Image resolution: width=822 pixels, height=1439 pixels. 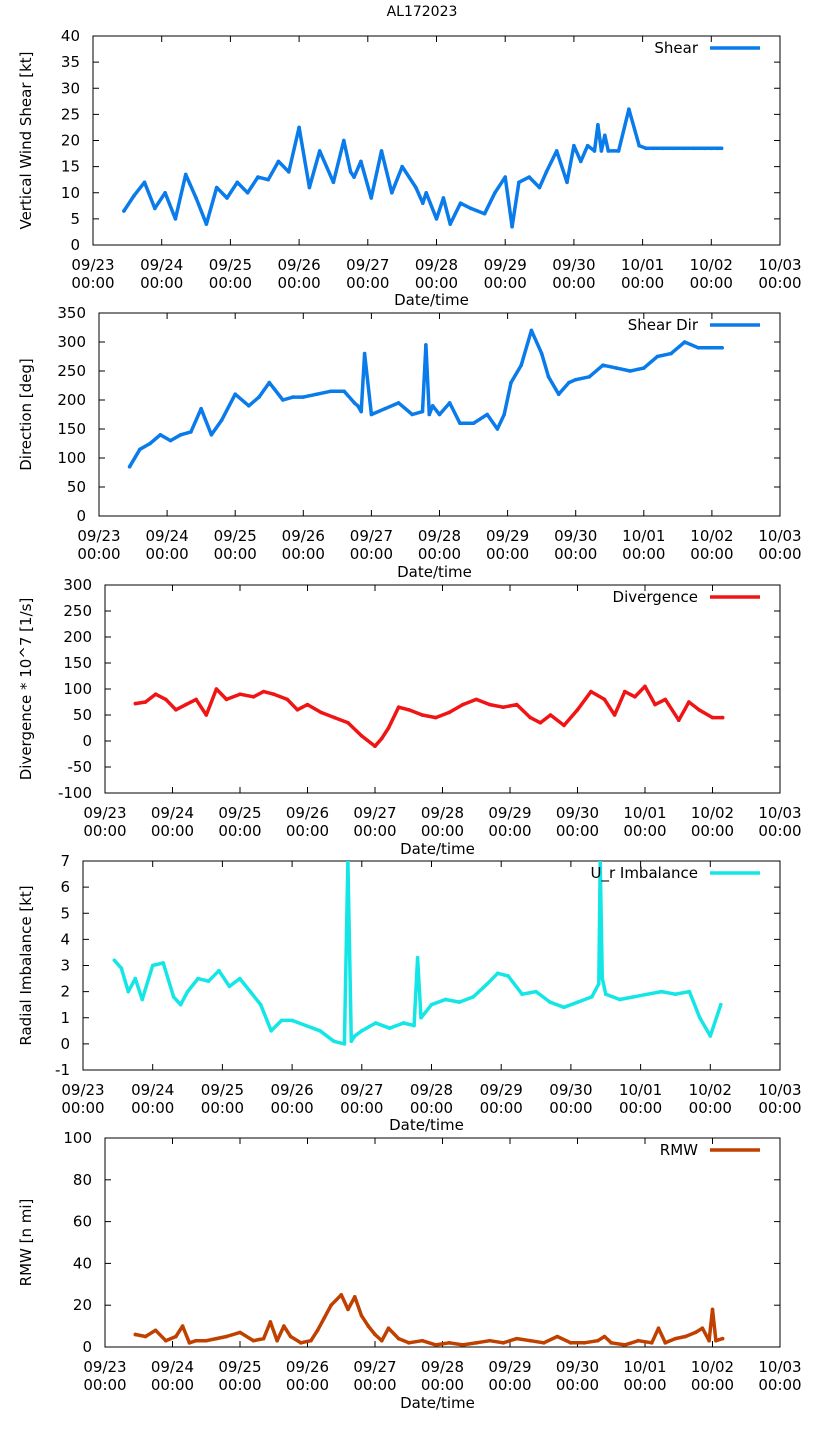 What do you see at coordinates (65, 887) in the screenshot?
I see `y-tick-label: 6` at bounding box center [65, 887].